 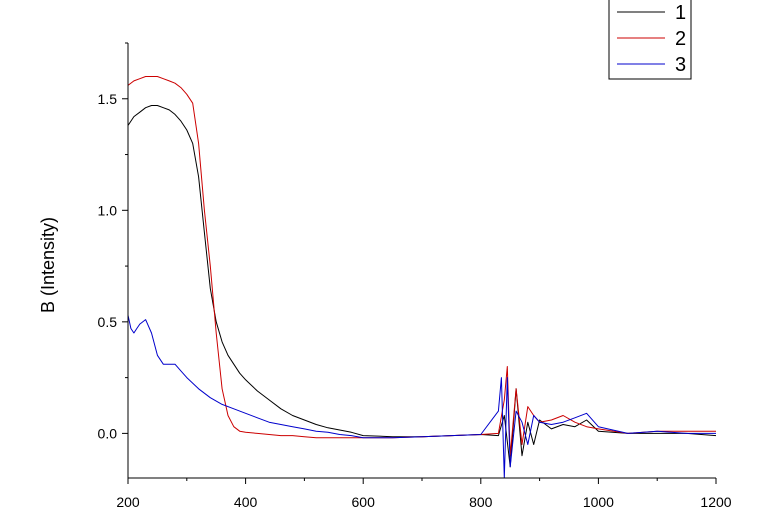 What do you see at coordinates (48, 265) in the screenshot?
I see `y-axis-title: B (Intensity)` at bounding box center [48, 265].